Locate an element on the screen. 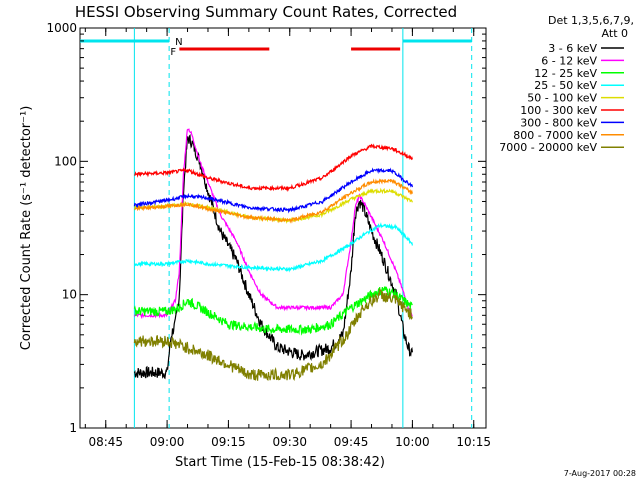 This screenshot has width=640, height=480. legend-label: 300 - 800 keV is located at coordinates (558, 122).